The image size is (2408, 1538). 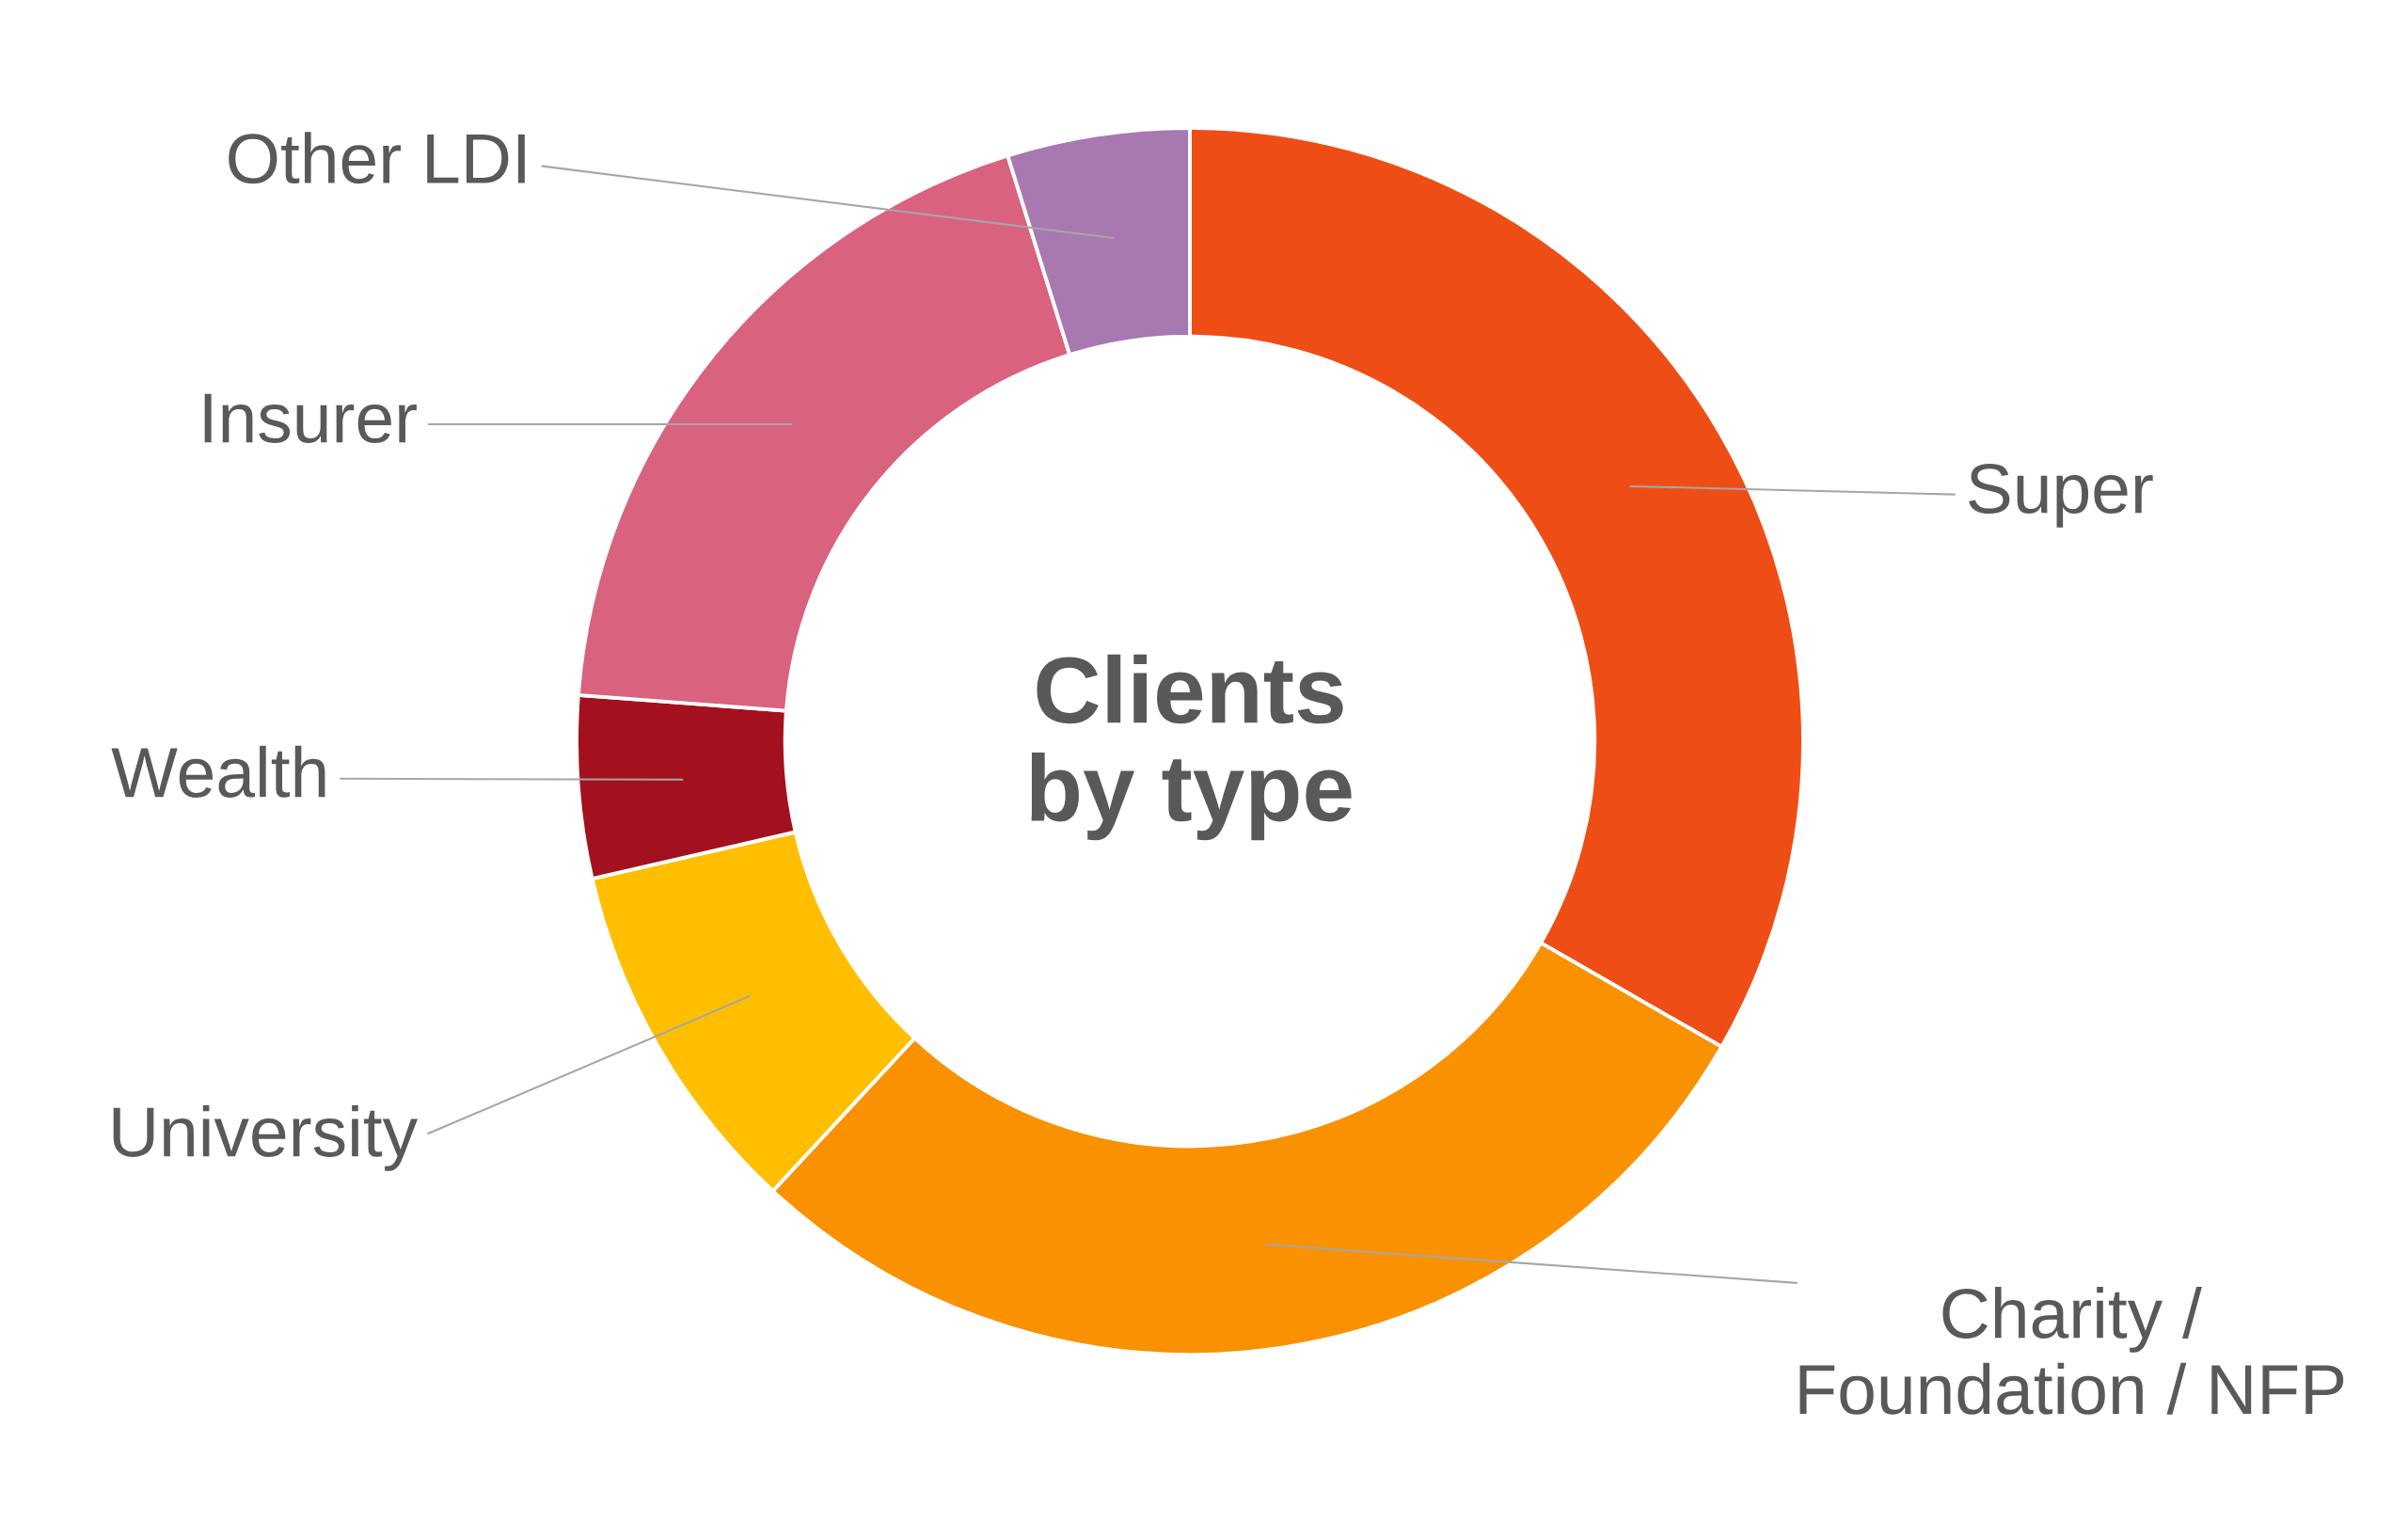 I want to click on slice-label: Charity / Foundation / NFP, so click(x=2071, y=1350).